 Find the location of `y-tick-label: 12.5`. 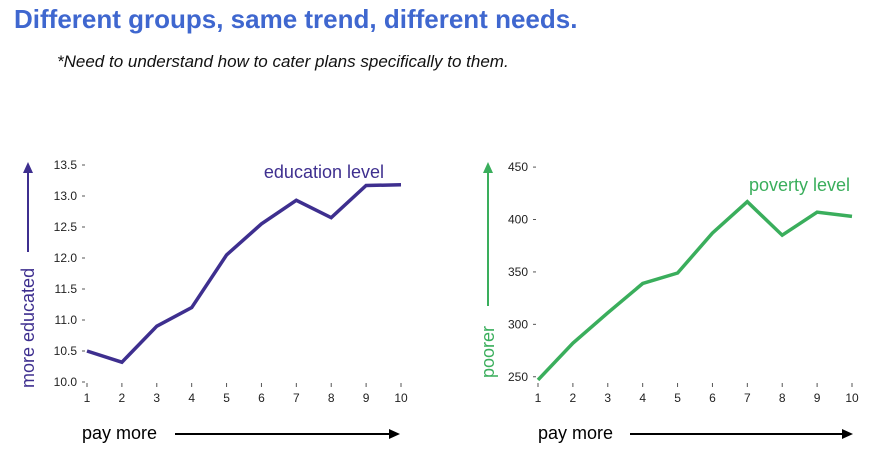

y-tick-label: 12.5 is located at coordinates (66, 227).